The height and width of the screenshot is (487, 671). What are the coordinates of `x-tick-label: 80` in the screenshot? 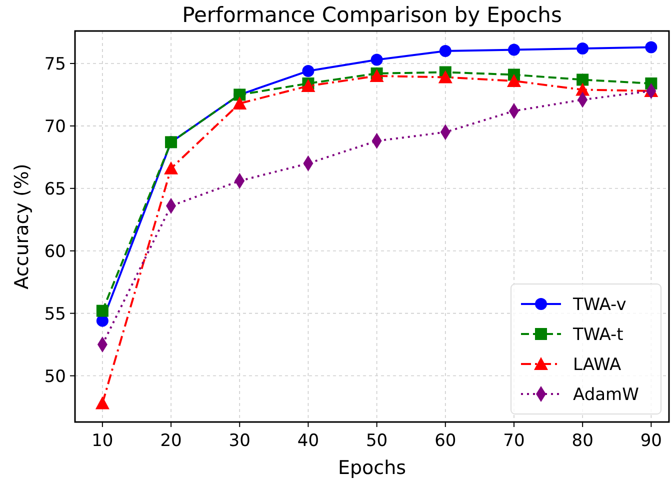 It's located at (583, 441).